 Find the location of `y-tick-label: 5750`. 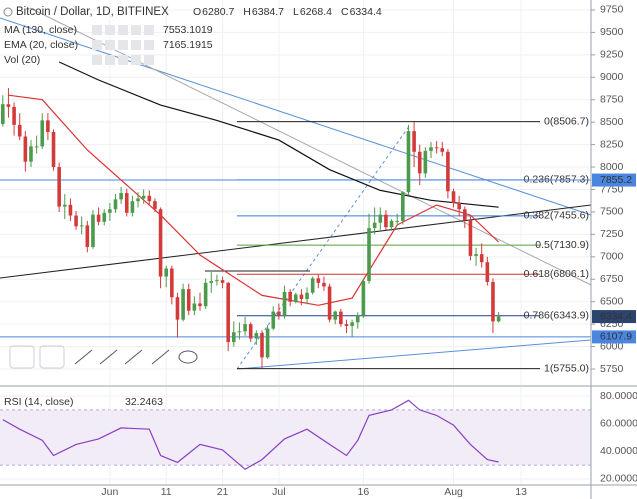

y-tick-label: 5750 is located at coordinates (612, 369).